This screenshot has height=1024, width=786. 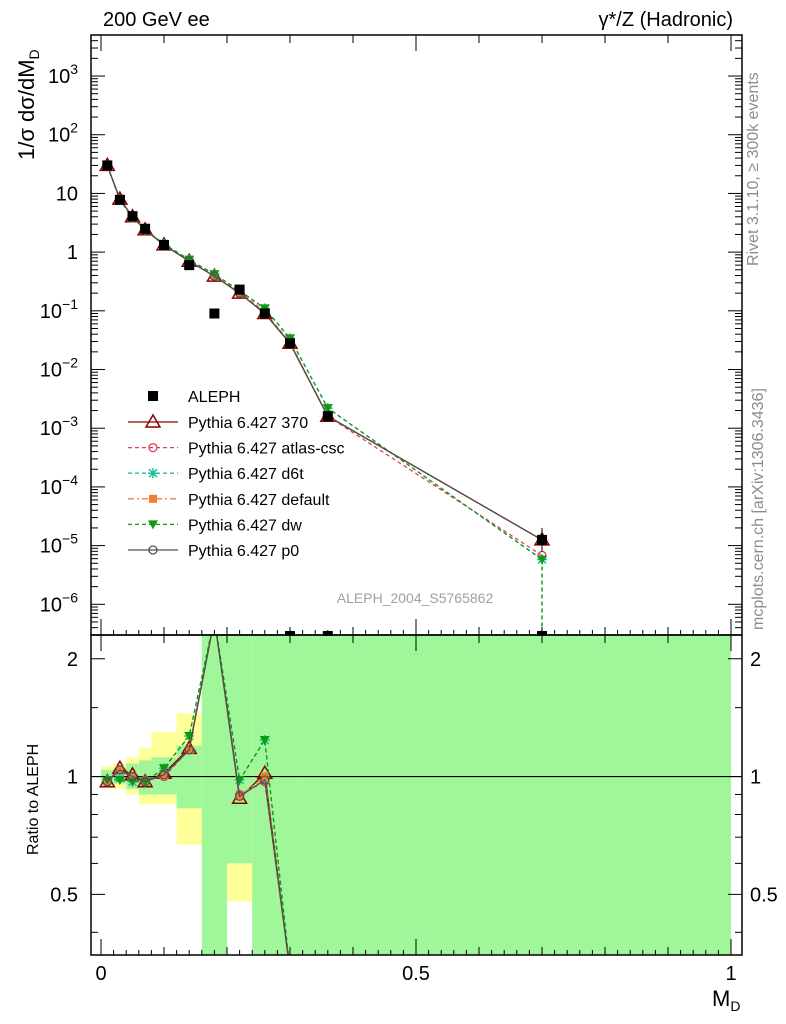 What do you see at coordinates (72, 253) in the screenshot?
I see `y-tick-label: 1` at bounding box center [72, 253].